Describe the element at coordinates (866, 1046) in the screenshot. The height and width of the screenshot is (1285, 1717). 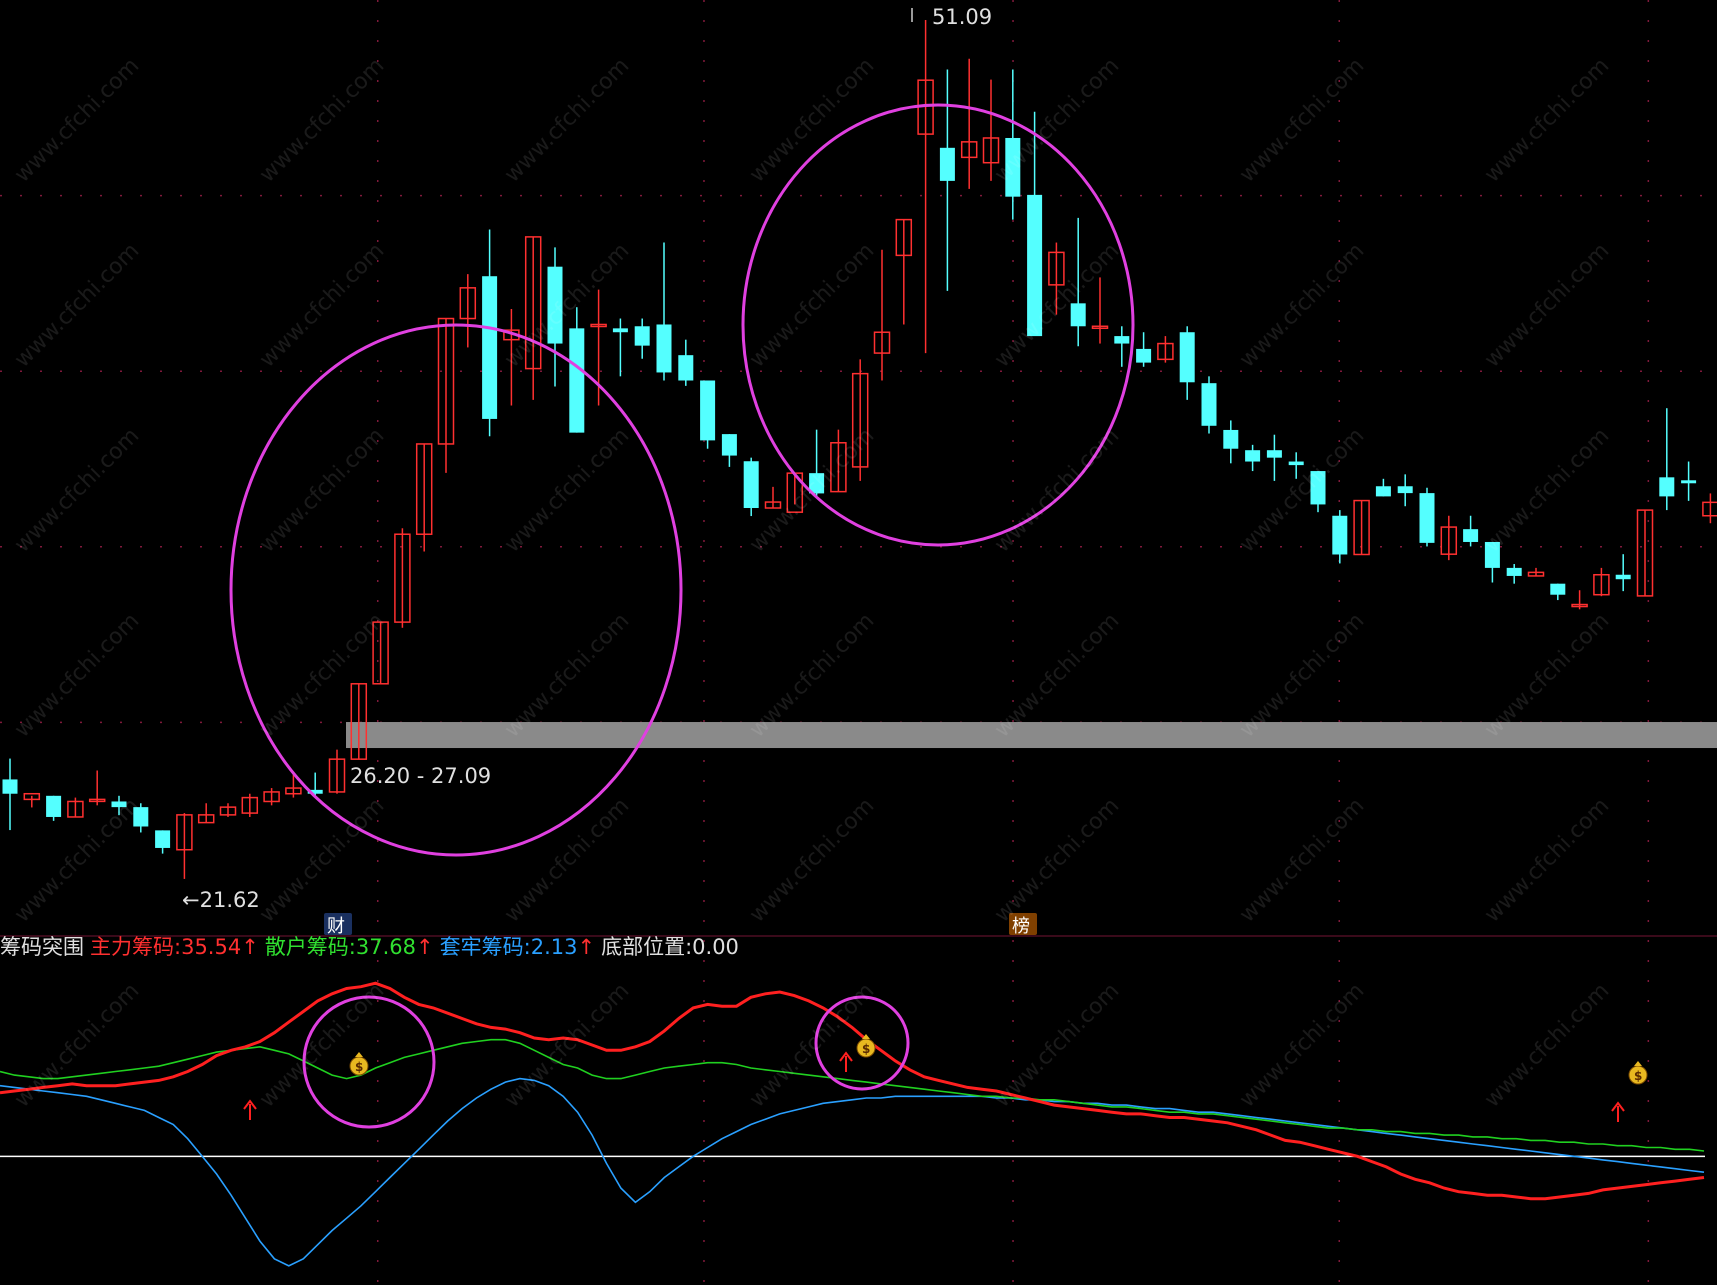
I see `money-bag-icon: $` at that location.